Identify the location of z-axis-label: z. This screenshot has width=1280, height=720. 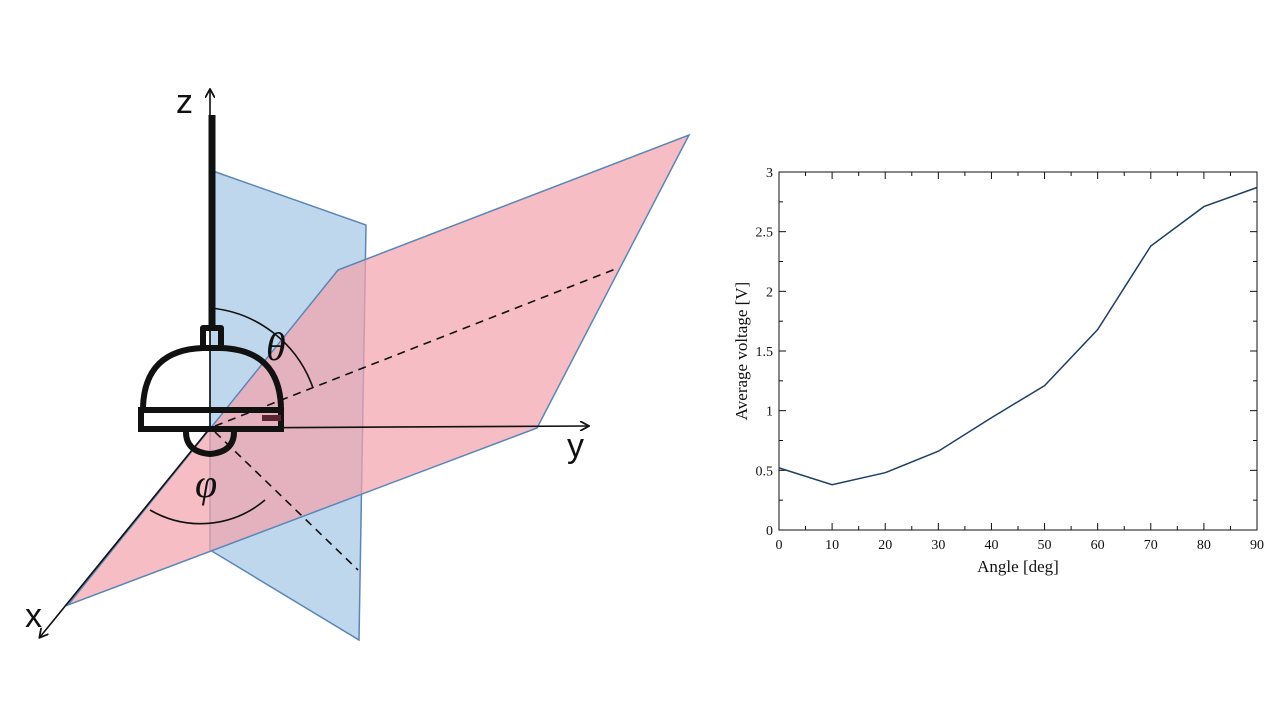
(184, 102).